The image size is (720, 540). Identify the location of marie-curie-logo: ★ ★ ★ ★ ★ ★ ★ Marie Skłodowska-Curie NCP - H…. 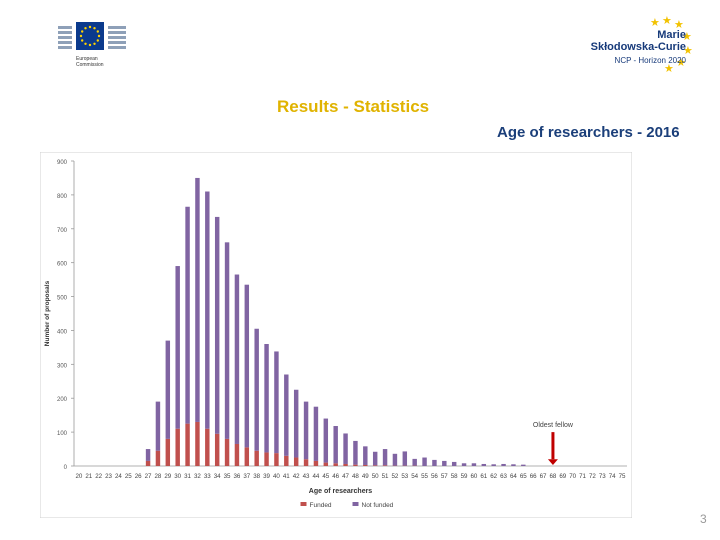
(631, 46).